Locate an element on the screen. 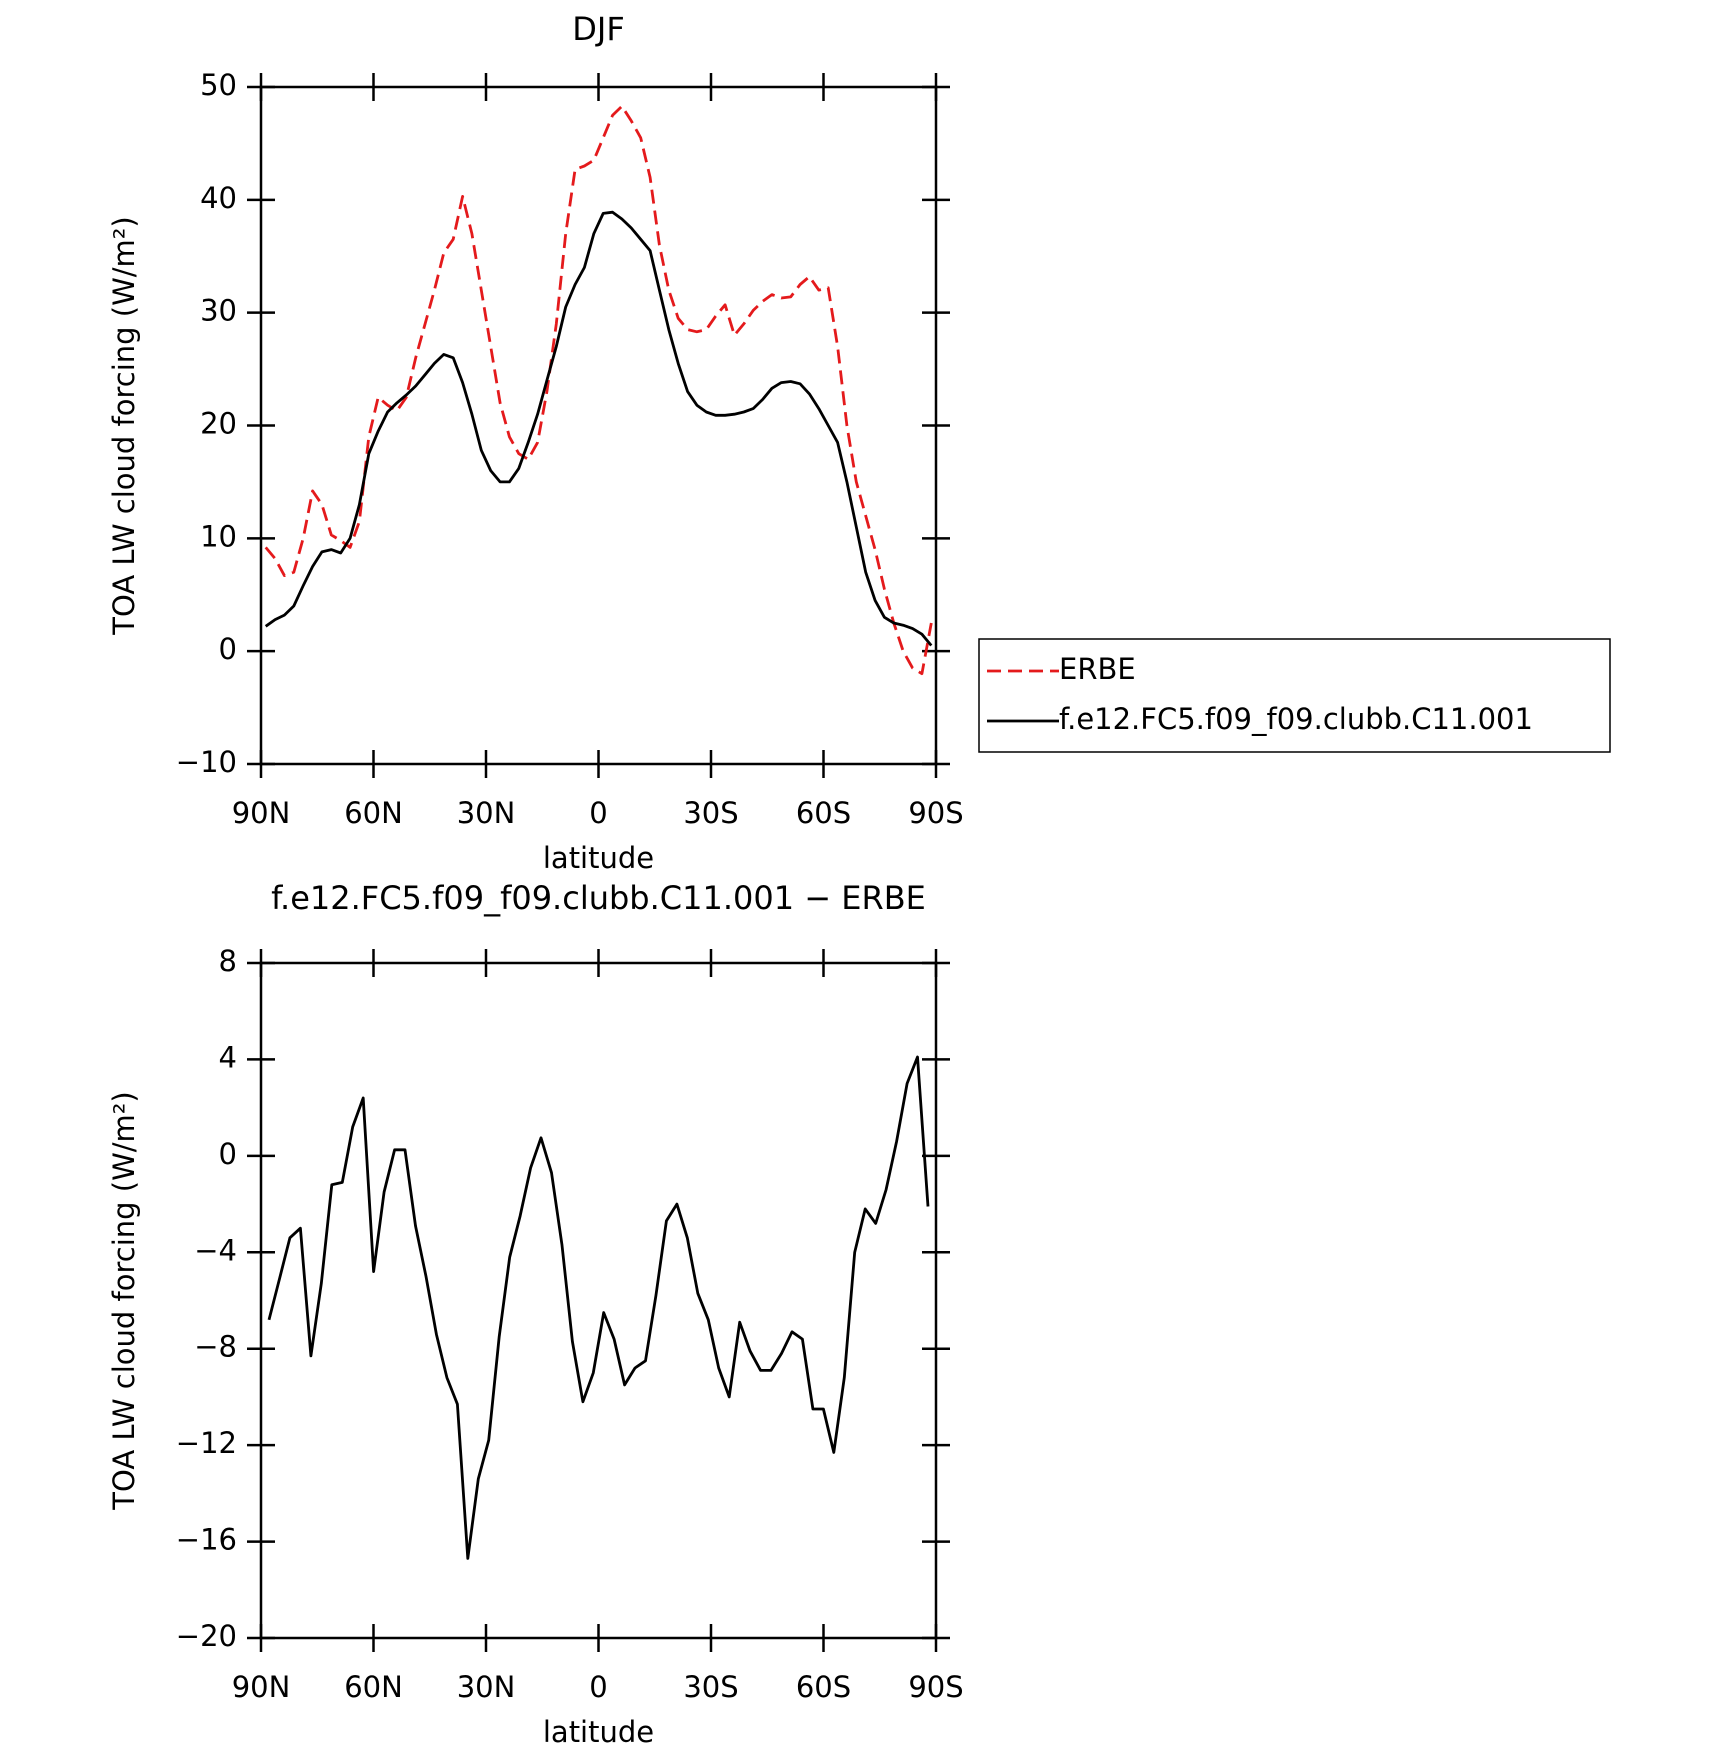  legend-box is located at coordinates (1294, 695).